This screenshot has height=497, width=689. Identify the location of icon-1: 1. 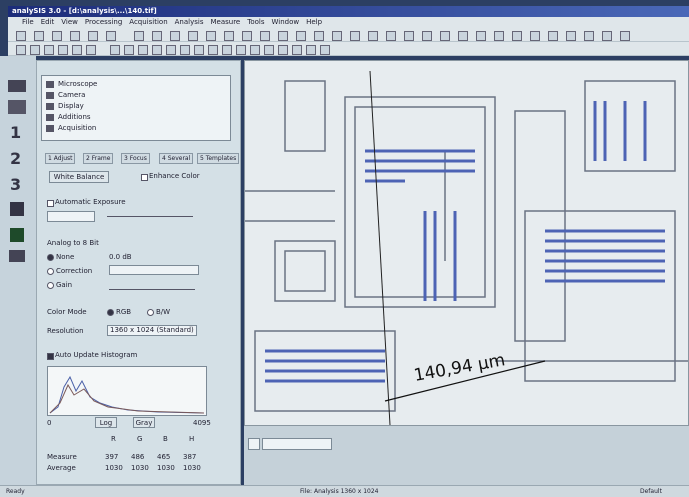
(15, 132).